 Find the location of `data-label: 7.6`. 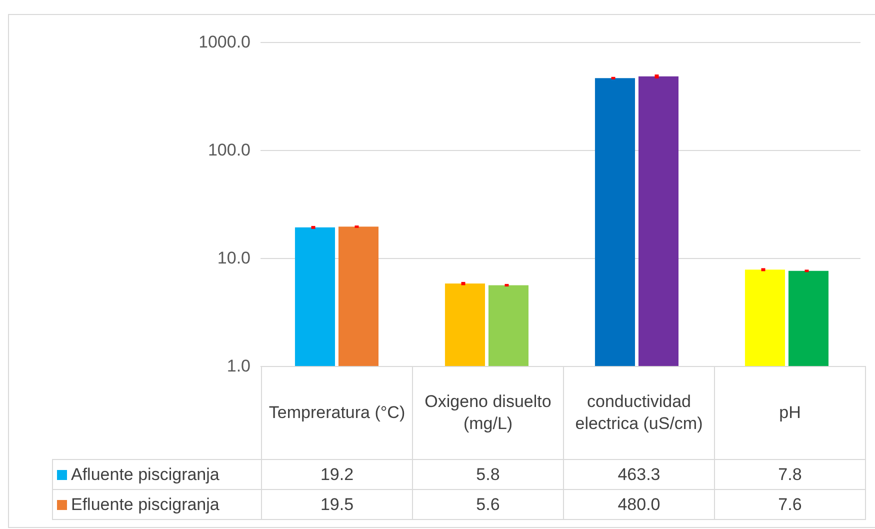

data-label: 7.6 is located at coordinates (790, 505).